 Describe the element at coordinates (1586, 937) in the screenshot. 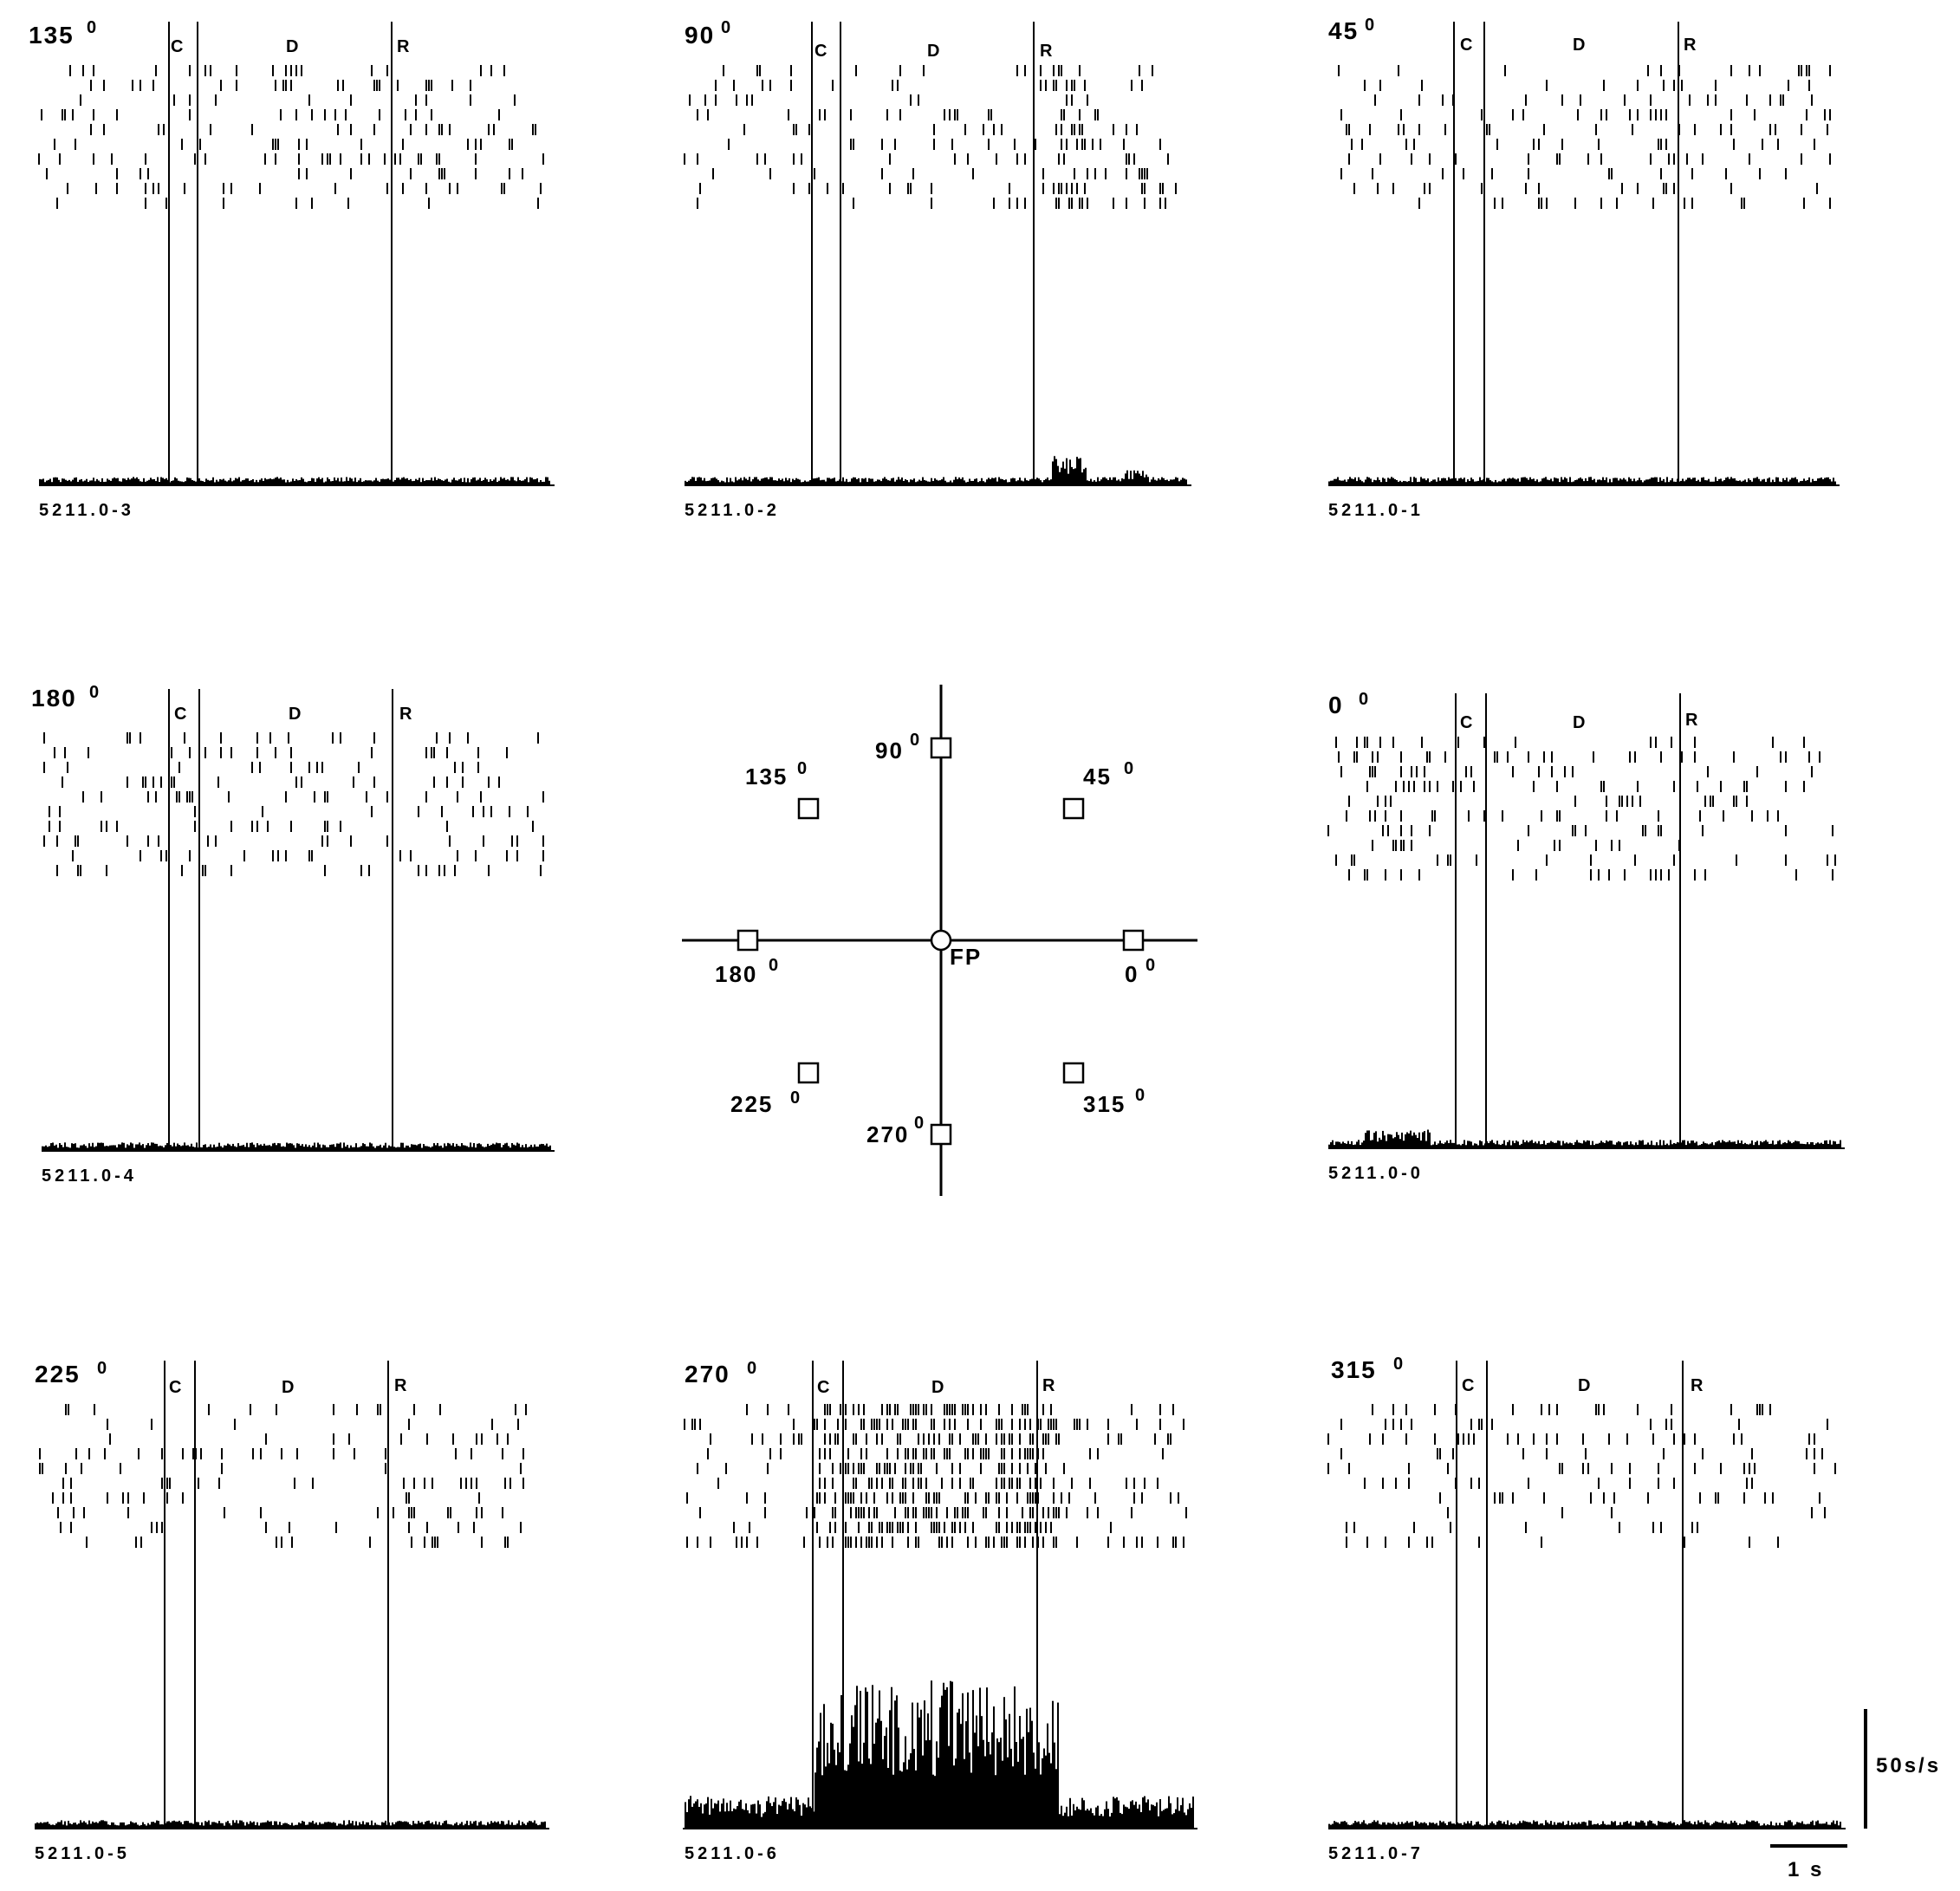

I see `panel-0: 0 0 C D R 5211.0-0` at that location.